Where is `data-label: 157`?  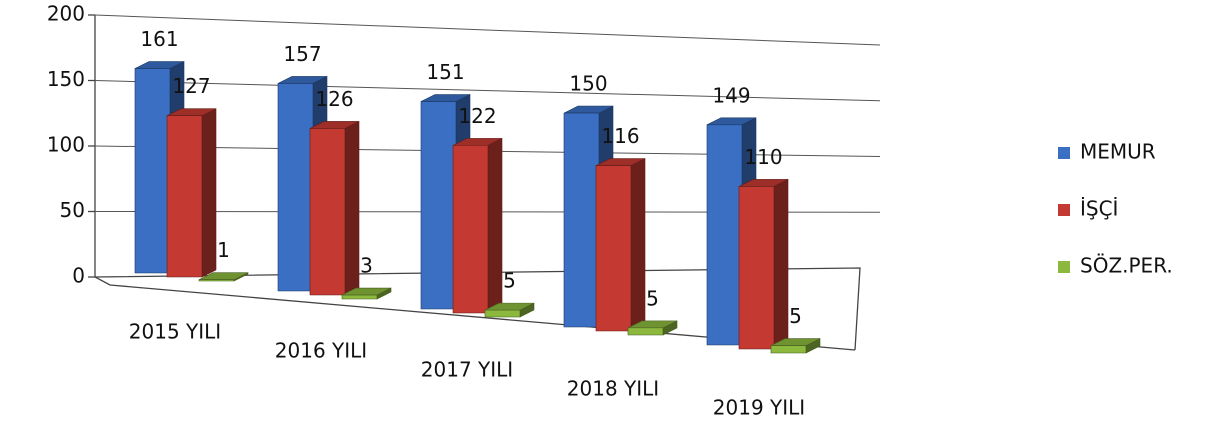 data-label: 157 is located at coordinates (302, 54).